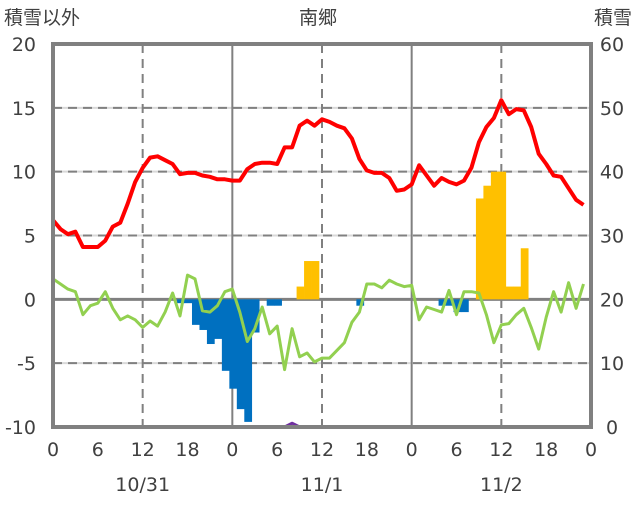 The image size is (636, 505). What do you see at coordinates (142, 485) in the screenshot?
I see `date-label: 10/31` at bounding box center [142, 485].